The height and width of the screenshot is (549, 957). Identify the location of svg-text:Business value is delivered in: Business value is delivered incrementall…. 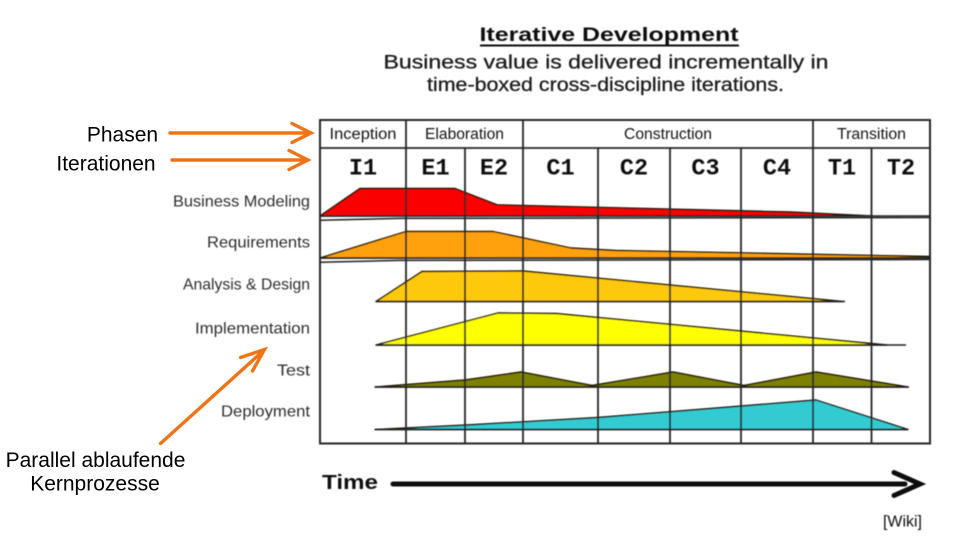
(606, 63).